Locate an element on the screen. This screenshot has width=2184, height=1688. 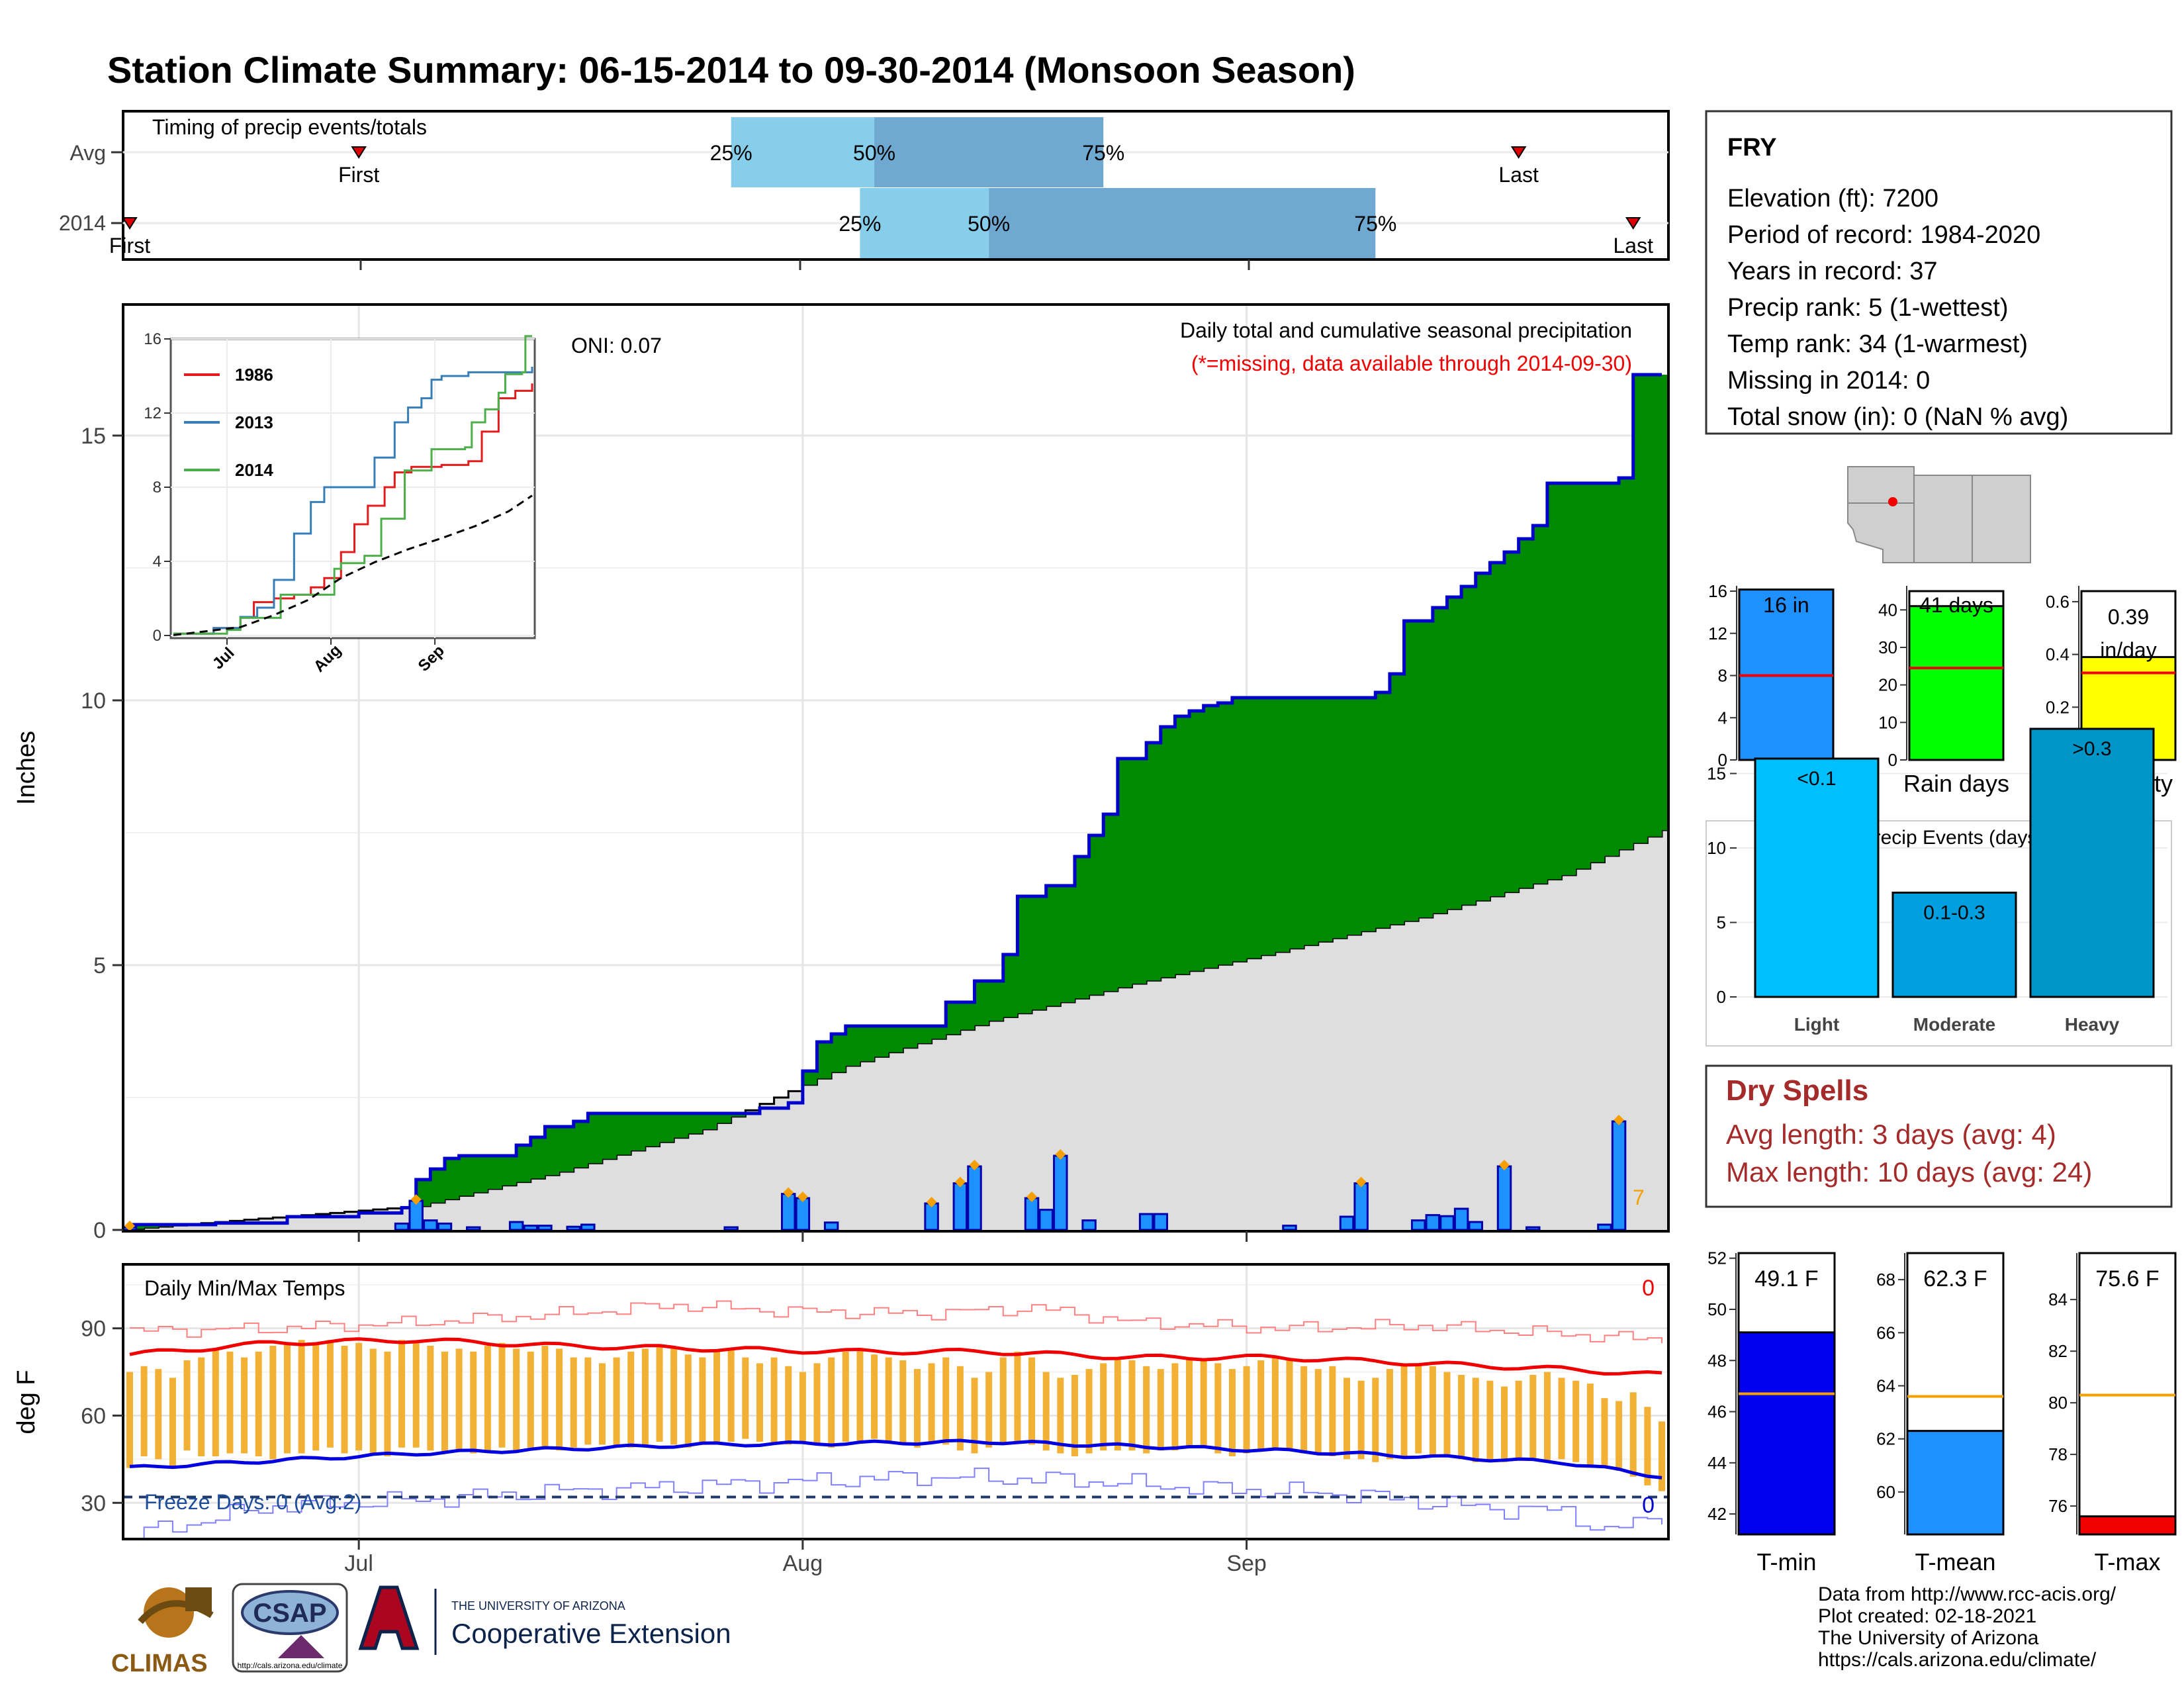
temp-y-axis: 30 60 90 is located at coordinates (102, 1416).